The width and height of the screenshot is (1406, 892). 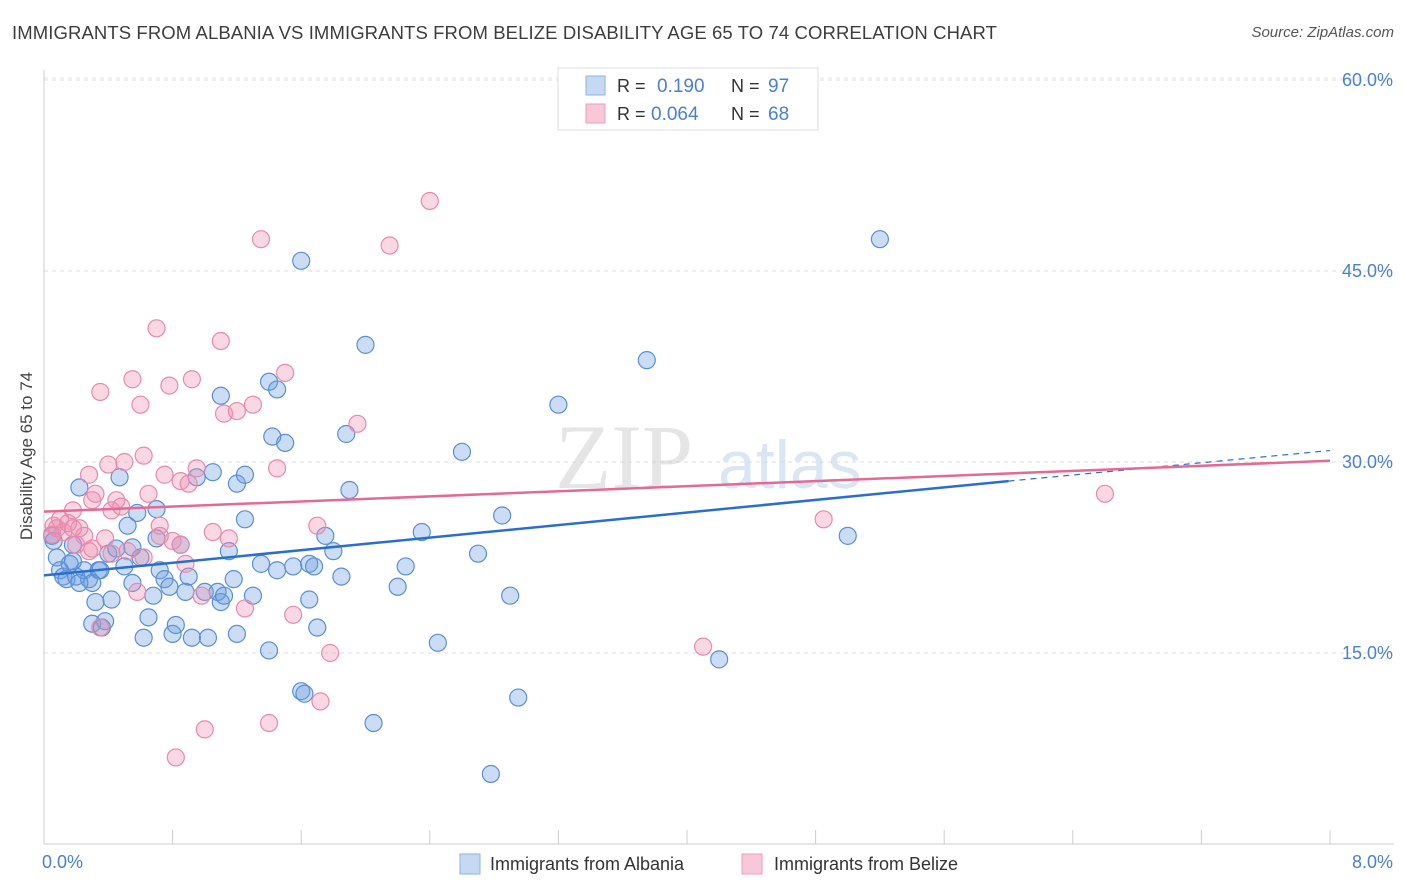 I want to click on legend-belize-icon, so click(x=752, y=864).